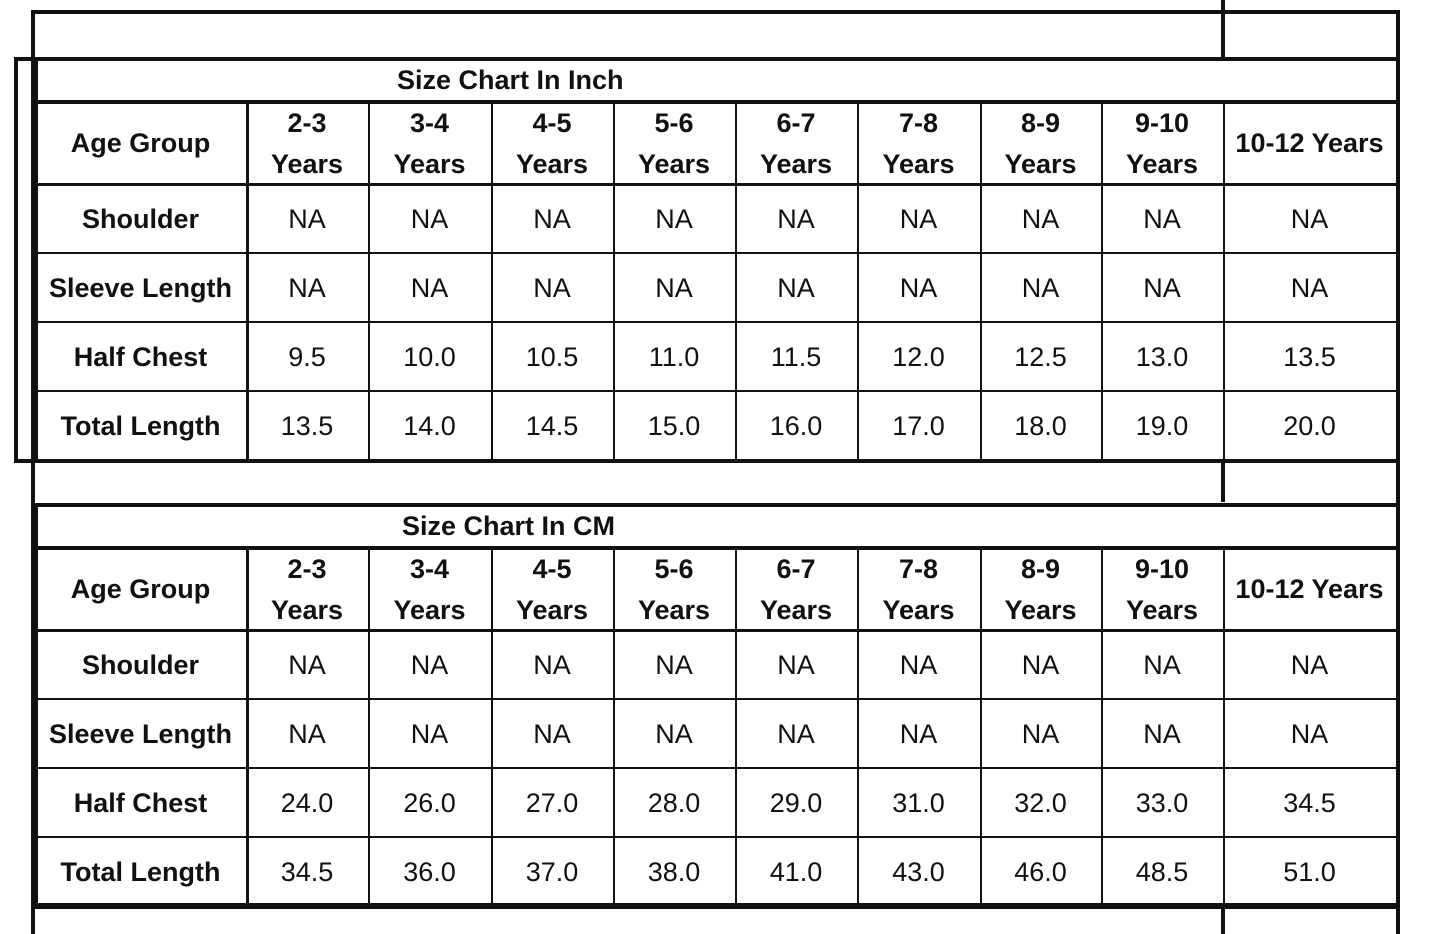 Image resolution: width=1445 pixels, height=934 pixels. I want to click on table-cell: 27.0, so click(552, 802).